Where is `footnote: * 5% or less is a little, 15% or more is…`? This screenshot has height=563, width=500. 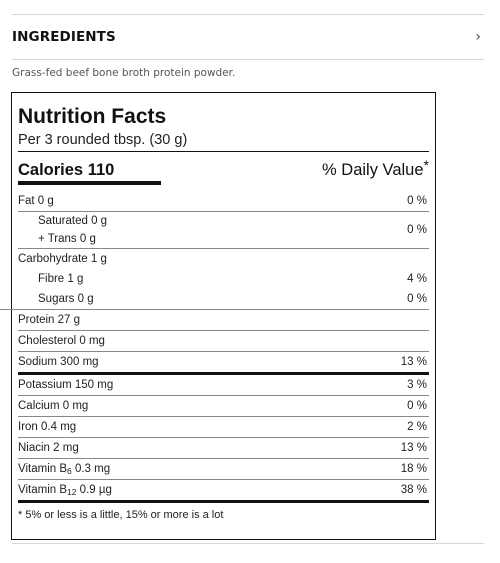
footnote: * 5% or less is a little, 15% or more is… is located at coordinates (121, 515).